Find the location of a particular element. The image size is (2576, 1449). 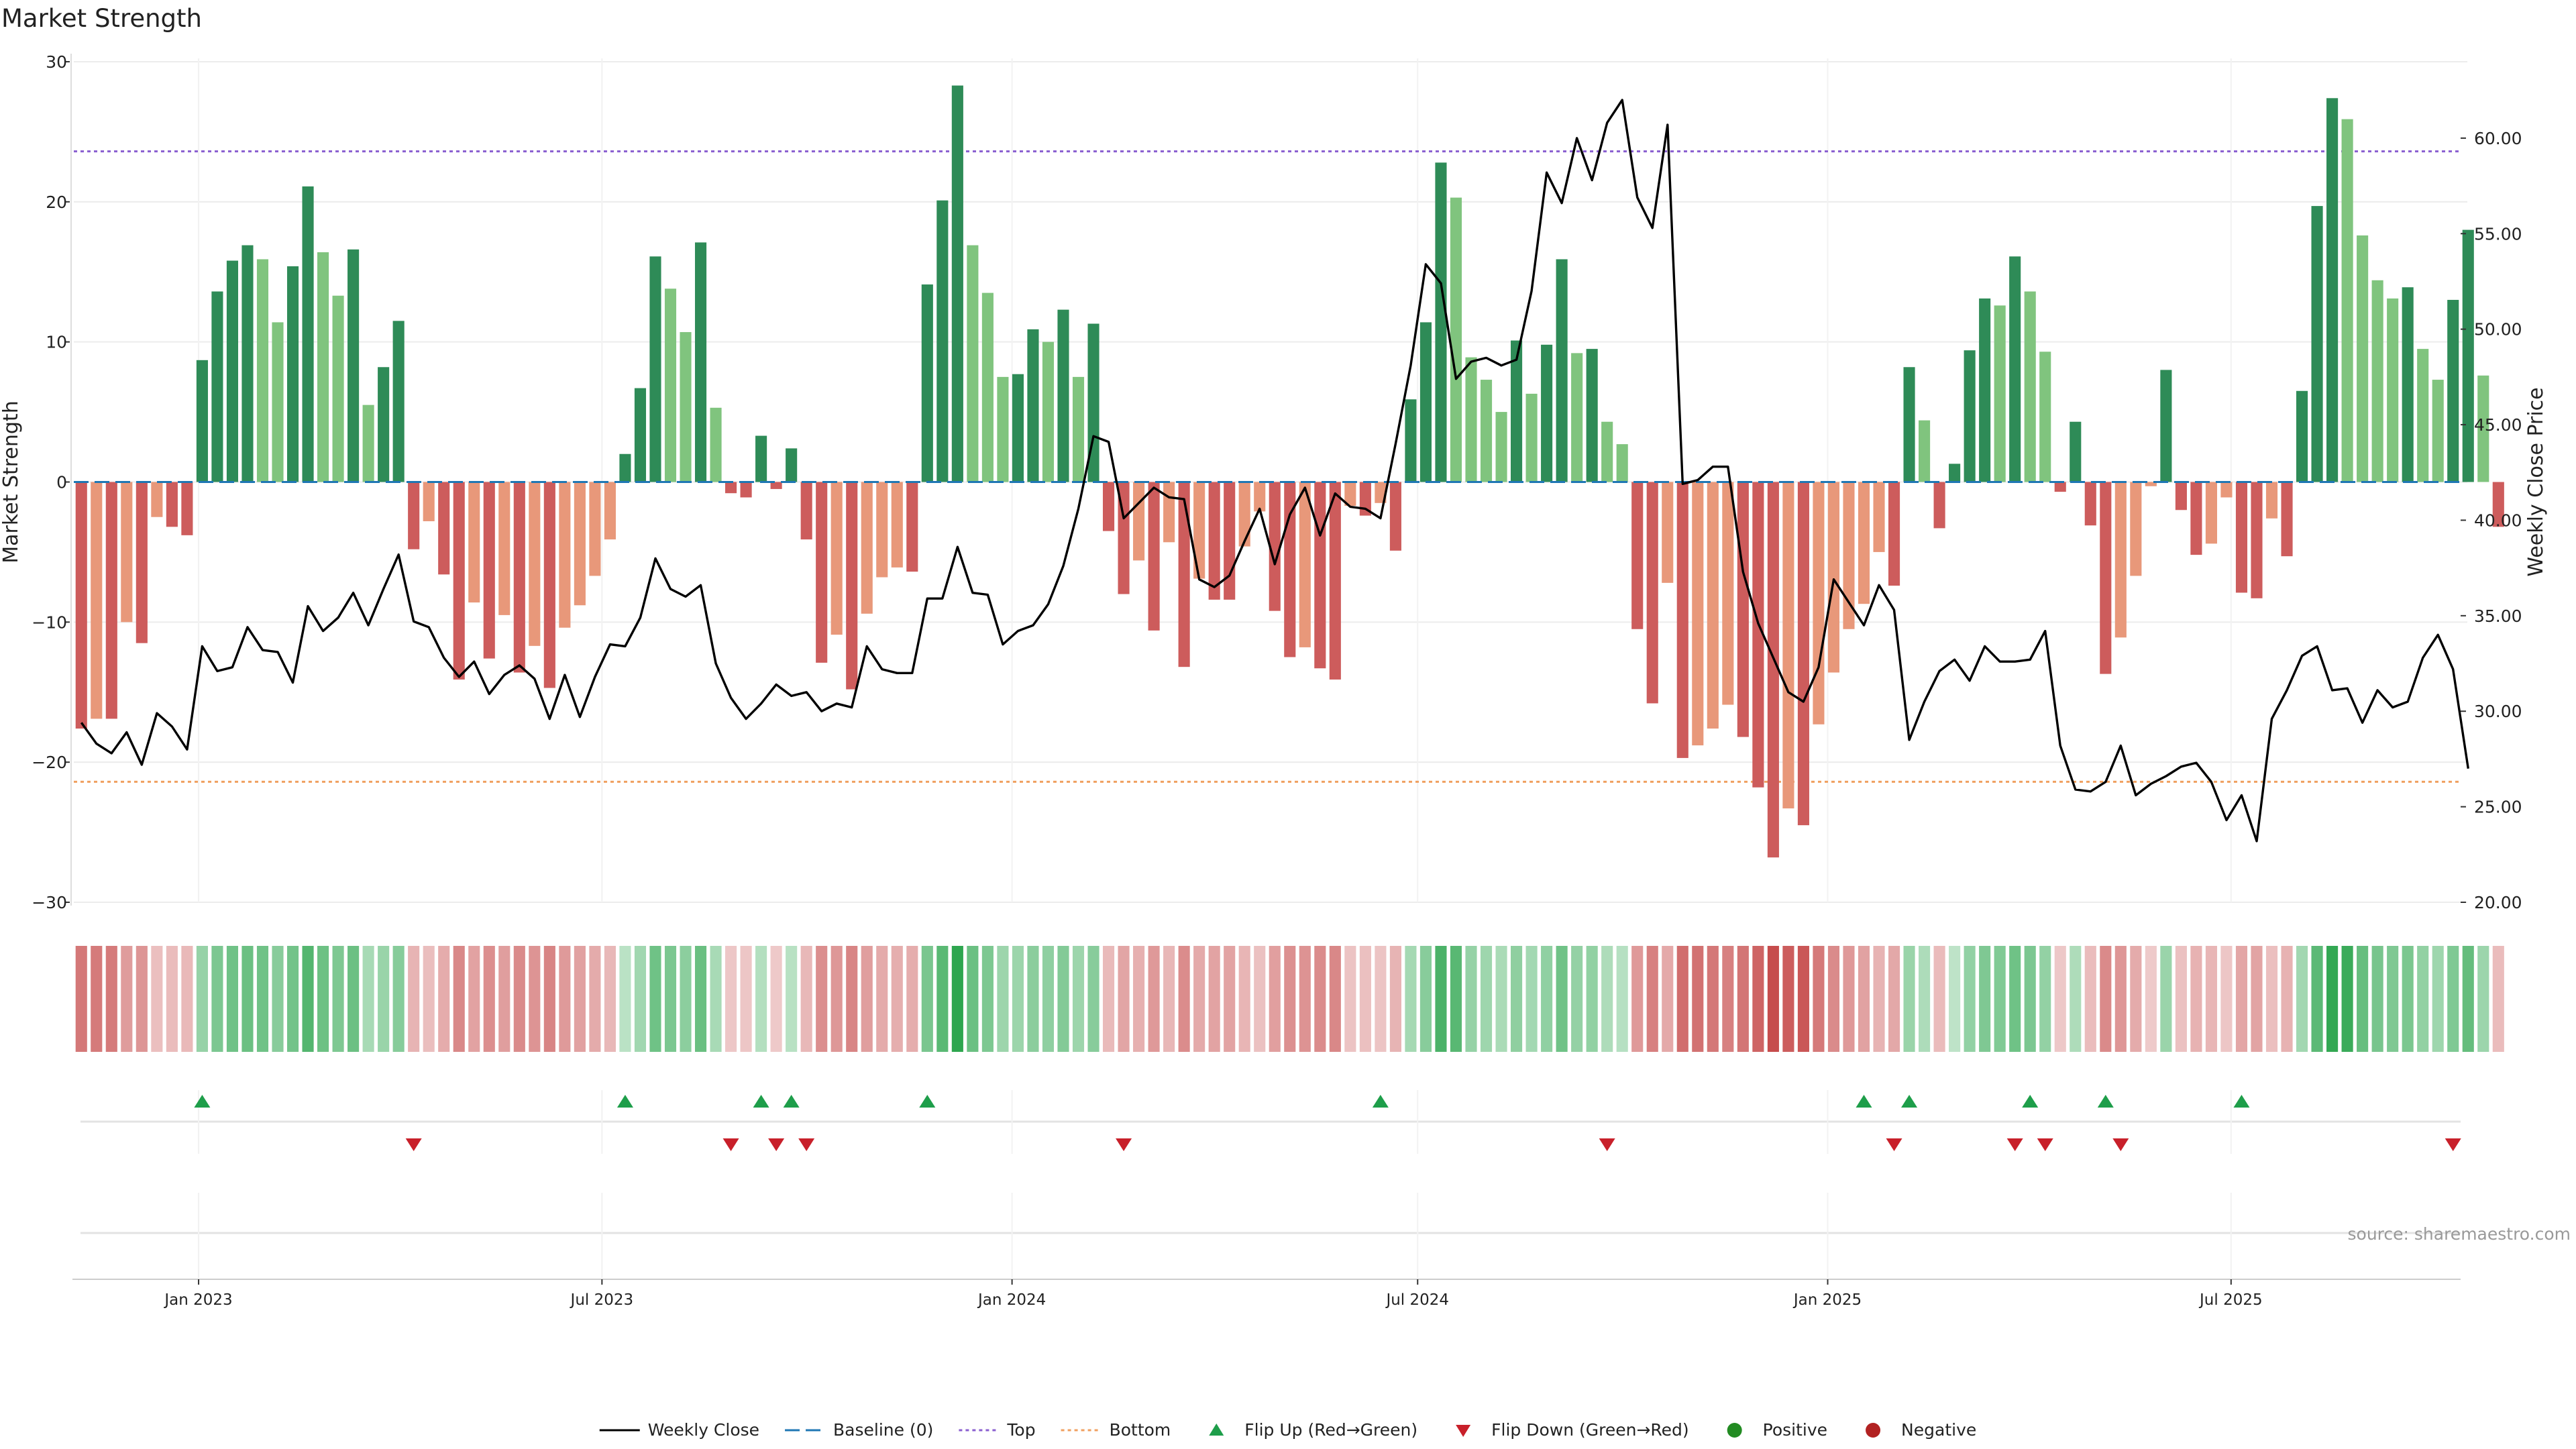

left-axis-label: Market Strength is located at coordinates (11, 481).